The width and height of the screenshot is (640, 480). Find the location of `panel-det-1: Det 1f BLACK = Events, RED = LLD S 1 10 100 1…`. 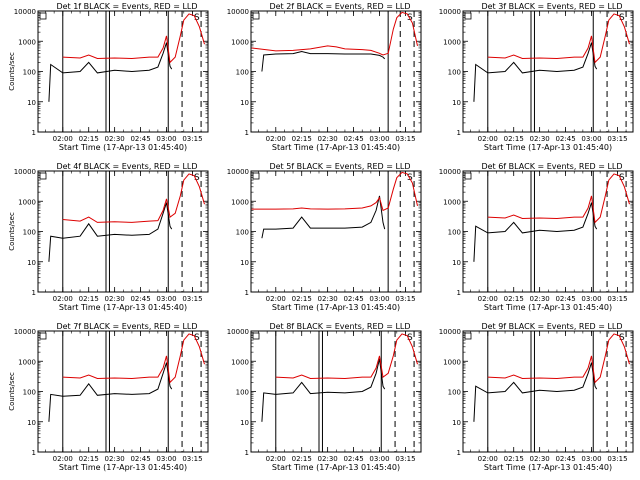

panel-det-1: Det 1f BLACK = Events, RED = LLD S 1 10 100 1… is located at coordinates (108, 77).